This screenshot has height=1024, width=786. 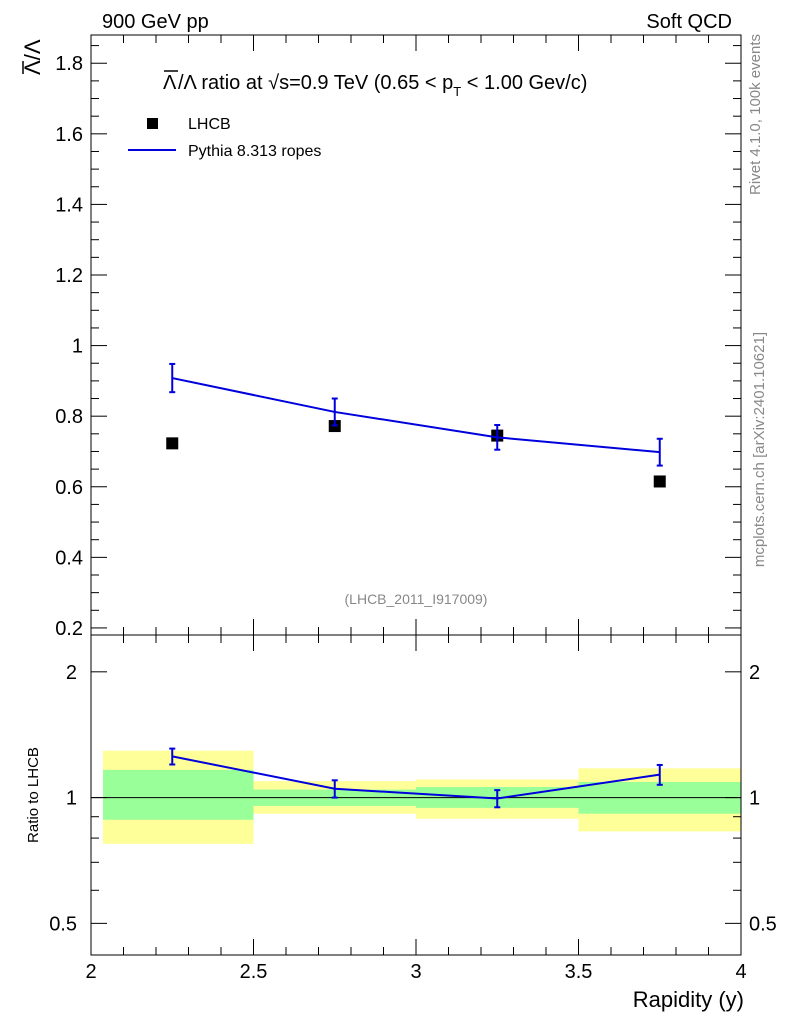 I want to click on ratio-y-tick-label-left: 1, so click(x=71, y=799).